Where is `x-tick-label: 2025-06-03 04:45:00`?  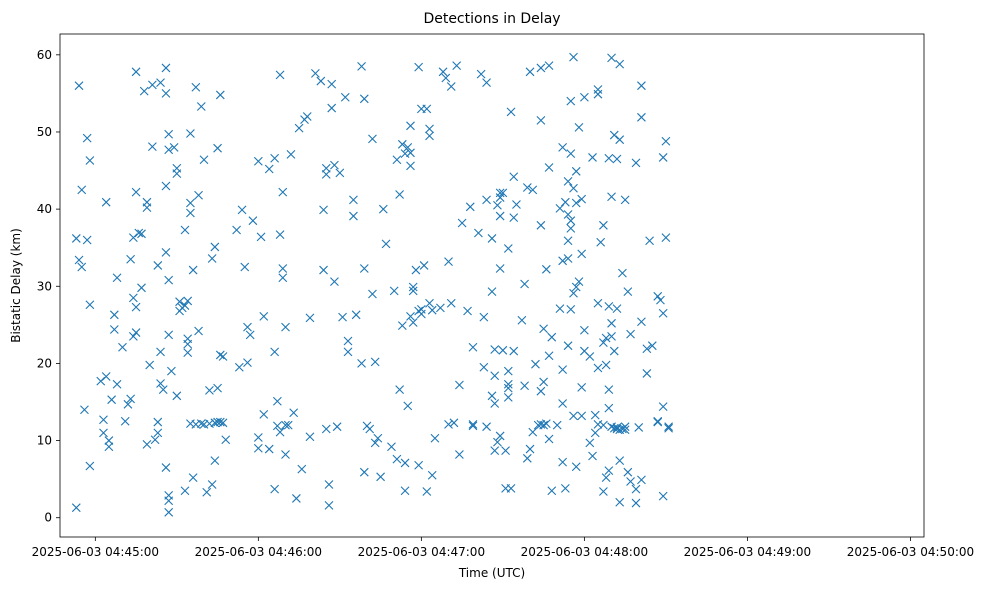 x-tick-label: 2025-06-03 04:45:00 is located at coordinates (95, 552).